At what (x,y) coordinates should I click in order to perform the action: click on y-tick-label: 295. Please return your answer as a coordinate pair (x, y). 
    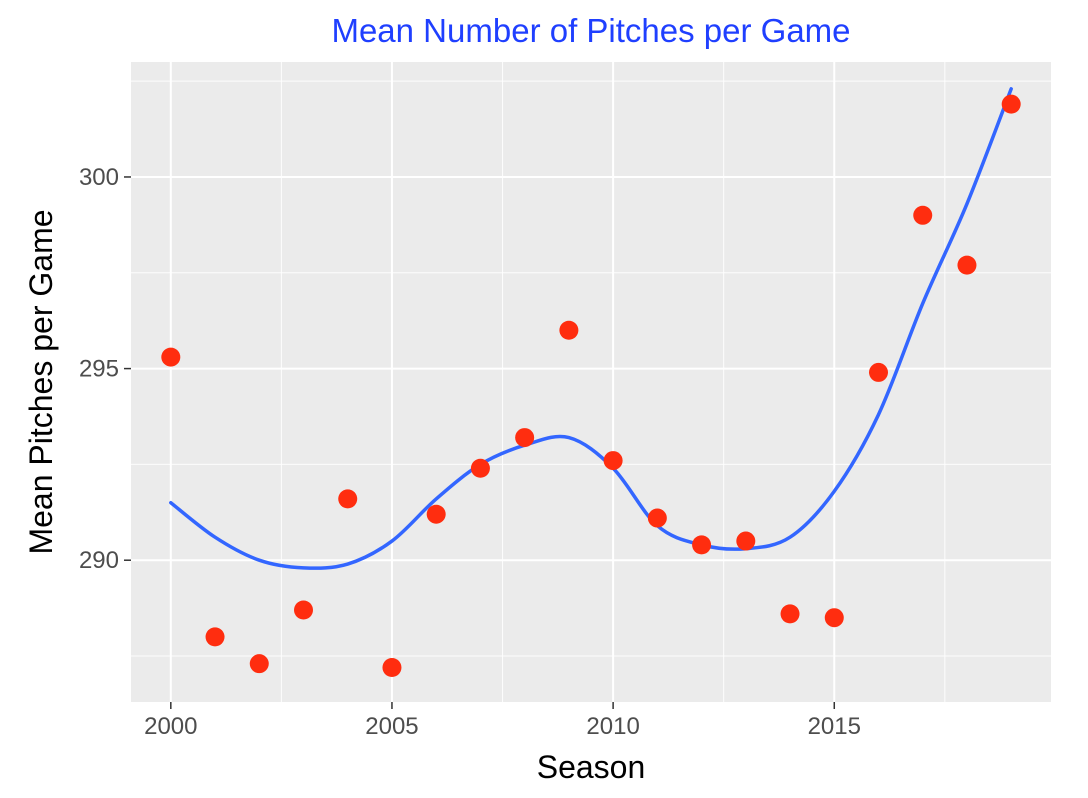
    Looking at the image, I should click on (99, 369).